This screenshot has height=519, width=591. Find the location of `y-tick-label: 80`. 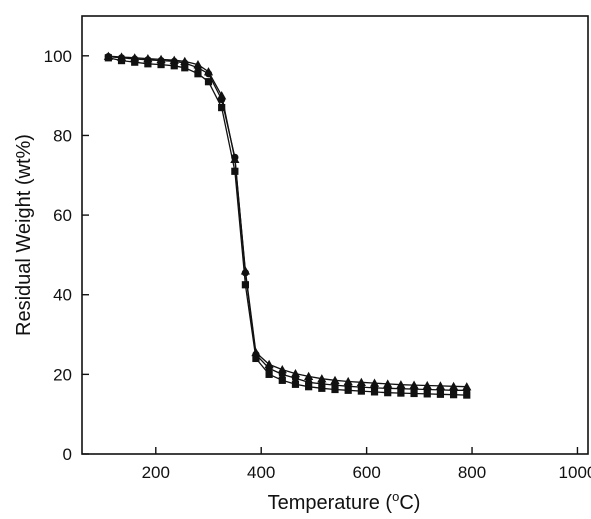

y-tick-label: 80 is located at coordinates (62, 135).